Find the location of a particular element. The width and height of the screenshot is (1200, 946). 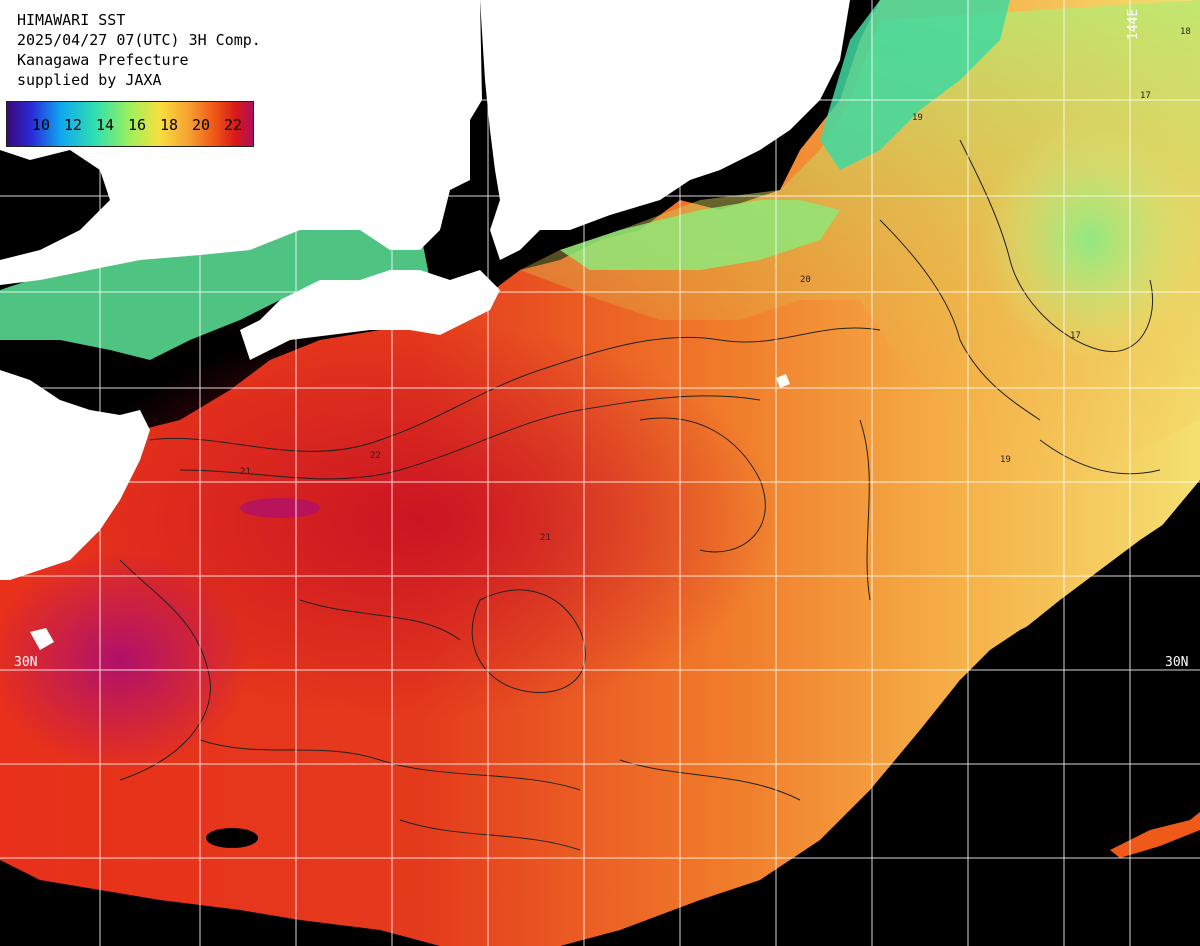

hot-core-strip is located at coordinates (280, 508).